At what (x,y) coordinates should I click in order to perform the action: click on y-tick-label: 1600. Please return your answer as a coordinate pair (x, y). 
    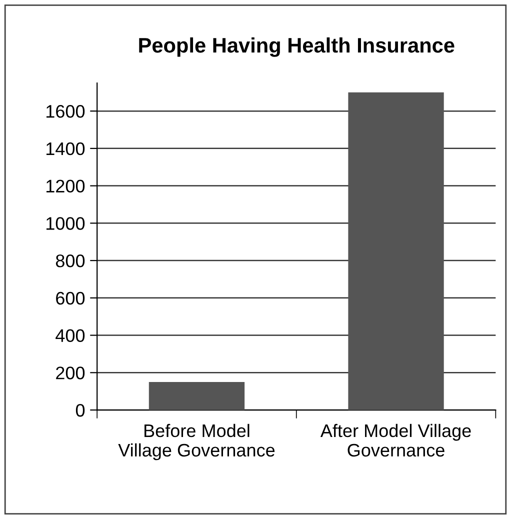
    Looking at the image, I should click on (65, 111).